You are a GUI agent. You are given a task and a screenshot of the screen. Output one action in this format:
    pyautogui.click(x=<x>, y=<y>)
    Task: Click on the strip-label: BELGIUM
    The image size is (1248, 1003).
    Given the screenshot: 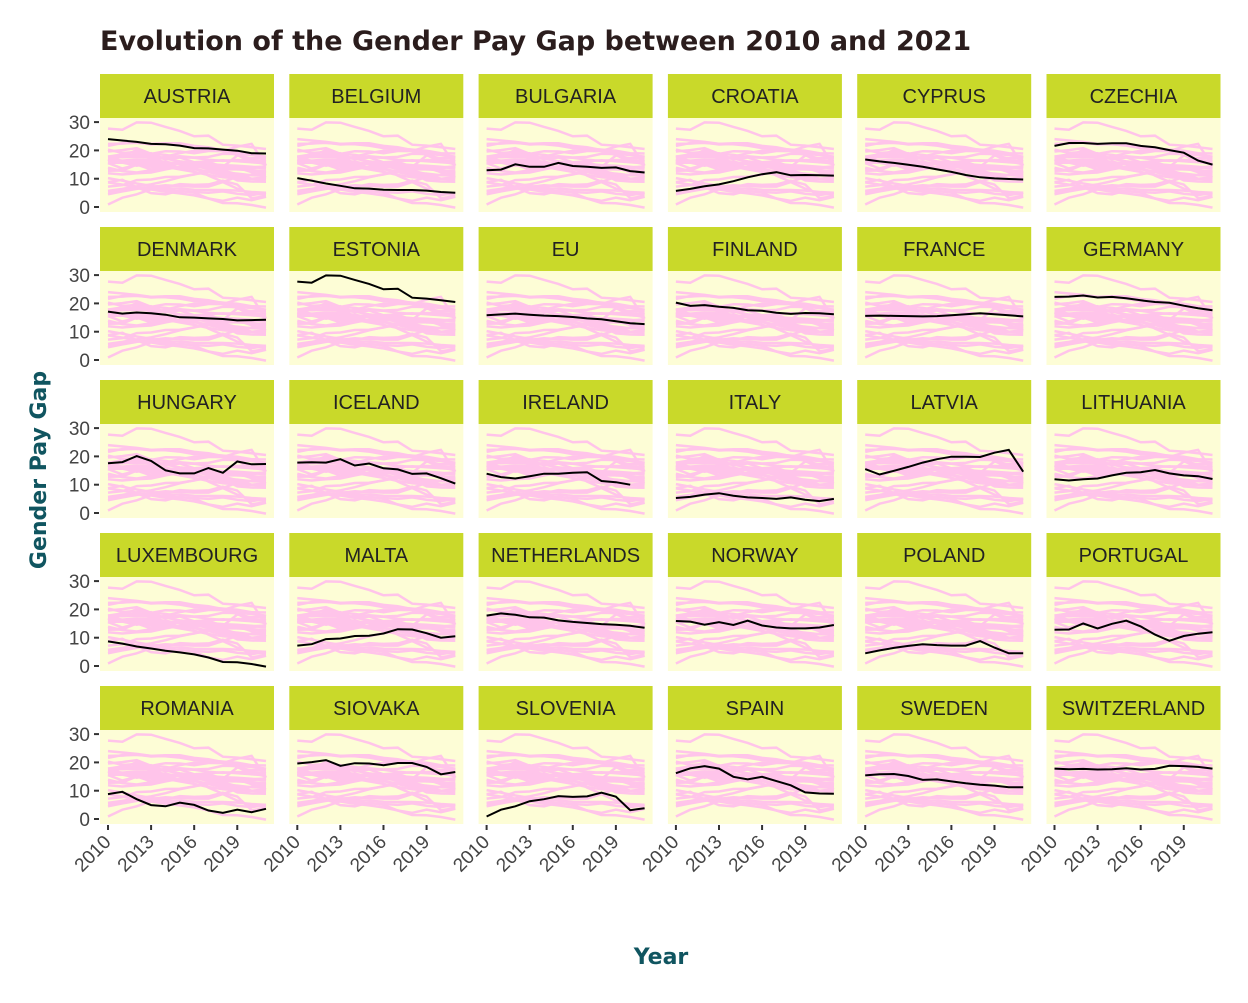 What is the action you would take?
    pyautogui.click(x=376, y=97)
    